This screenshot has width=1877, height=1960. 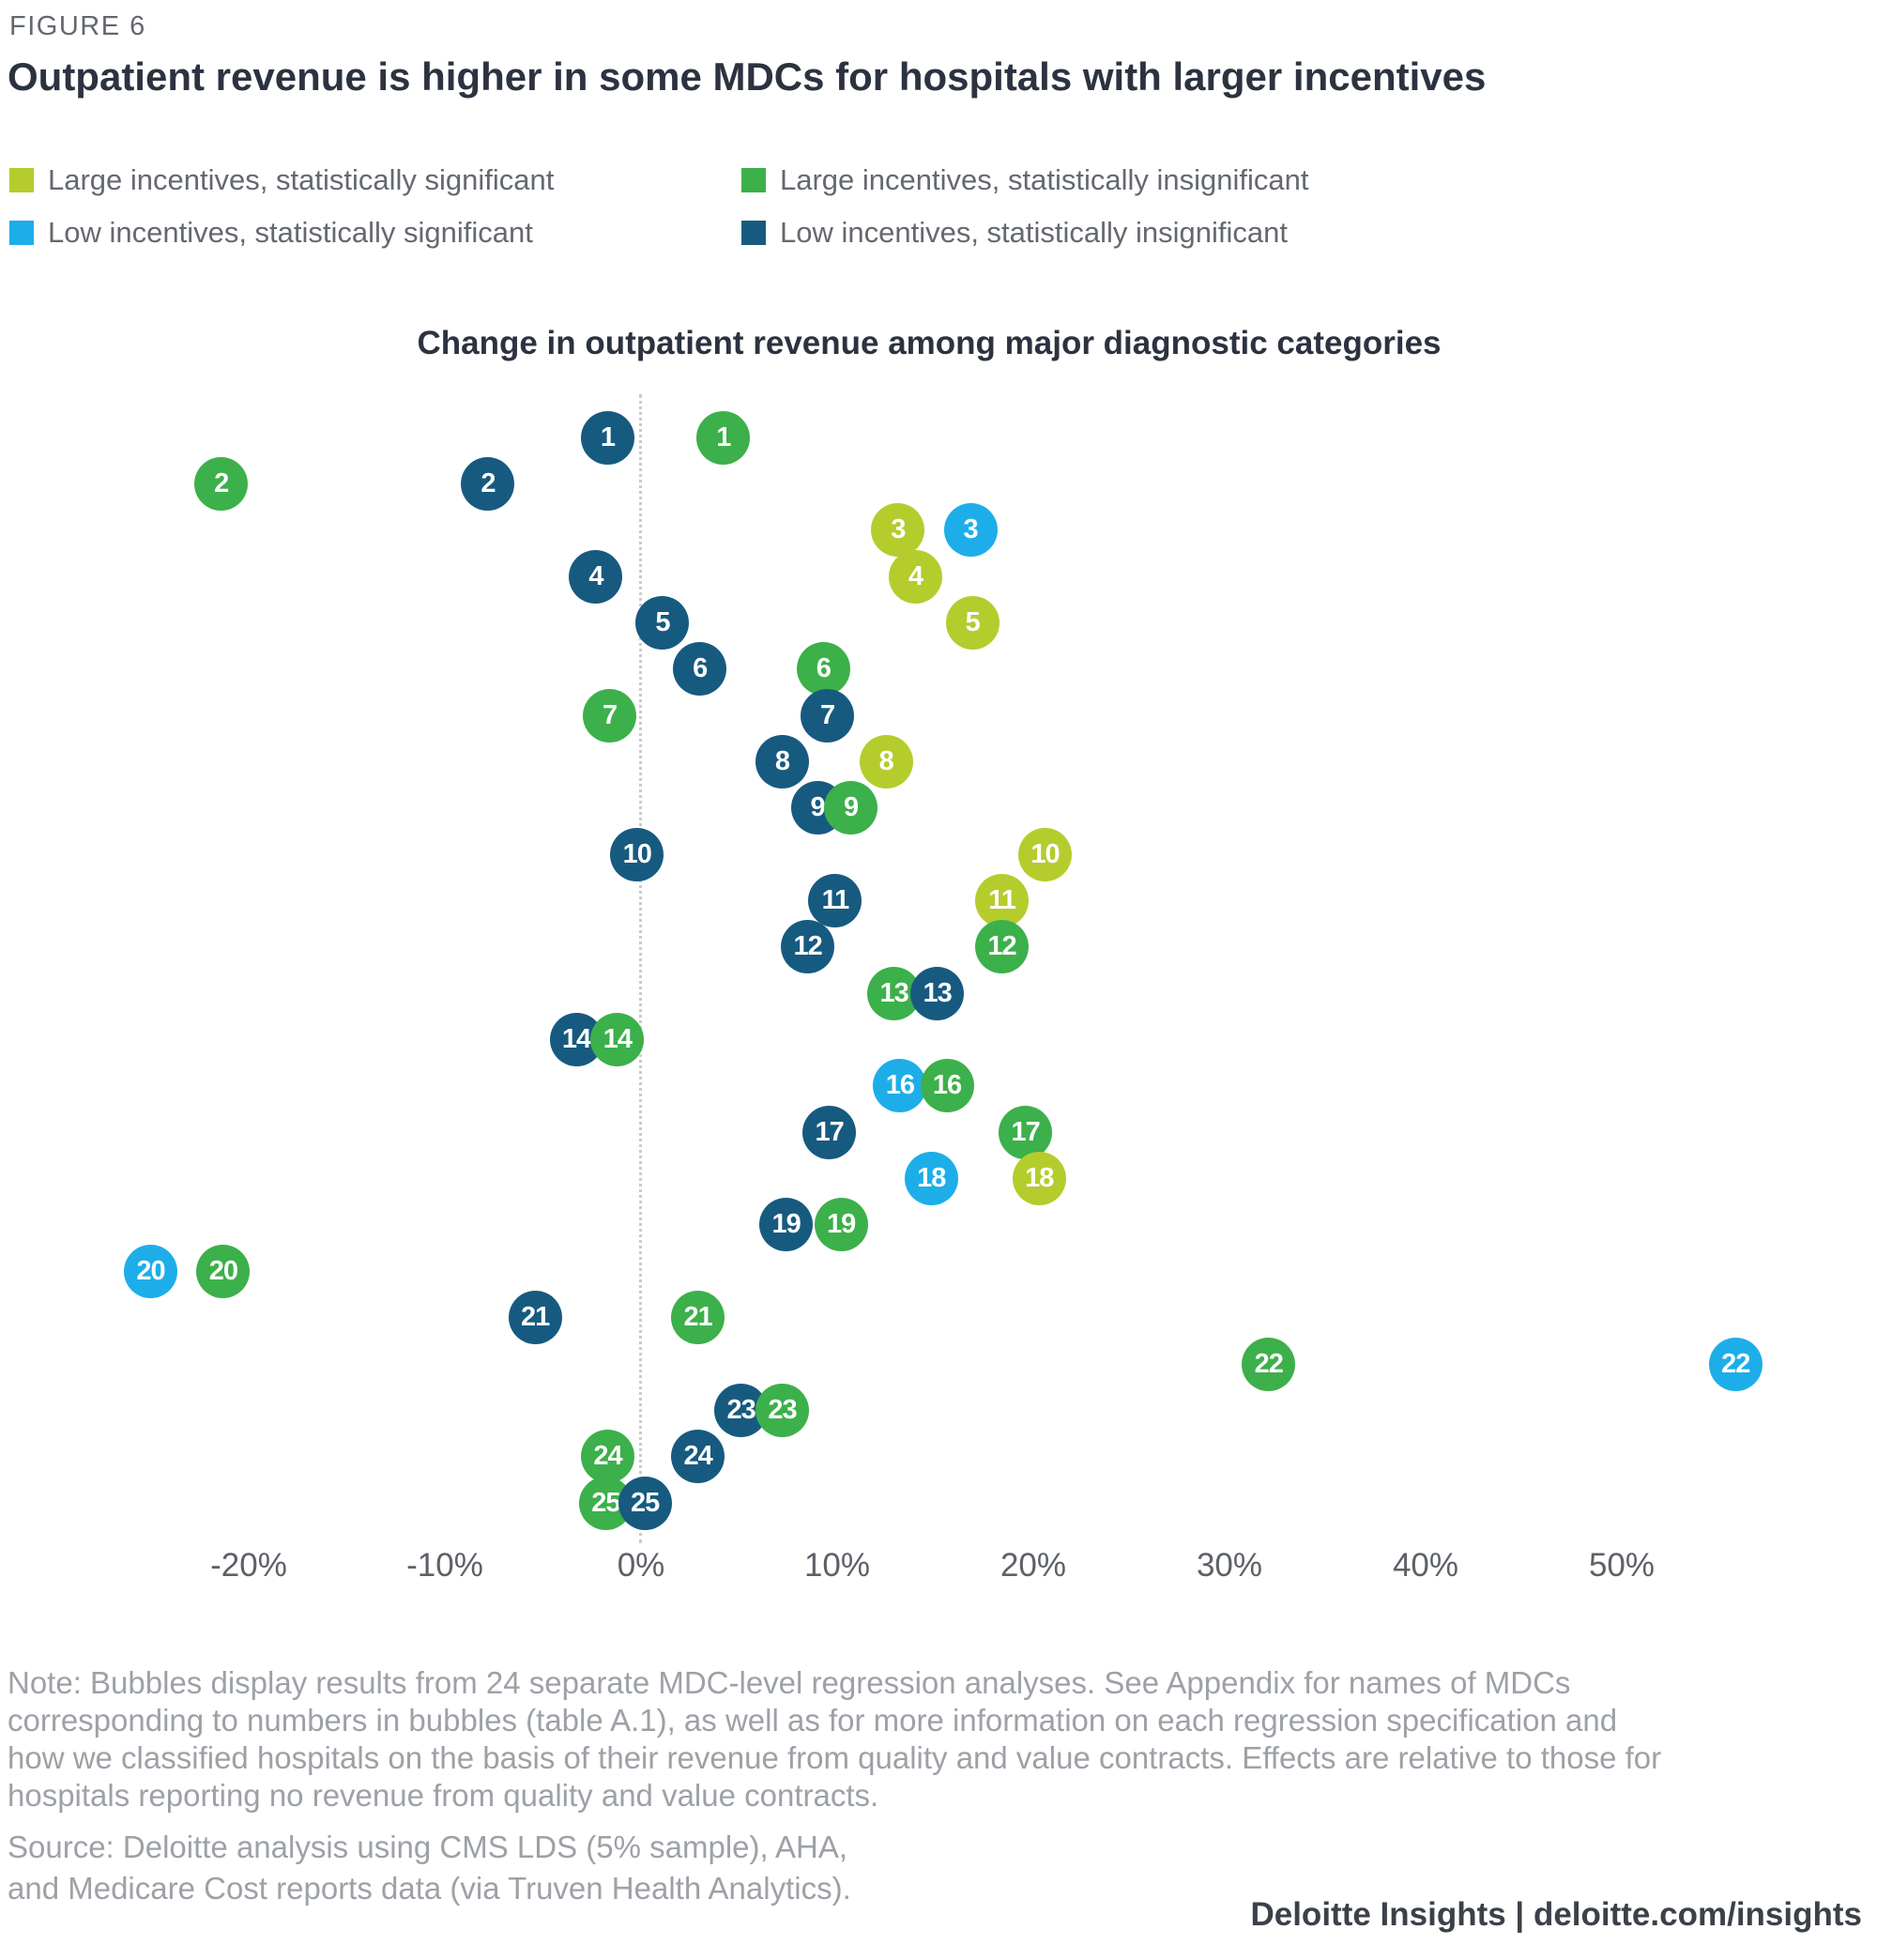 I want to click on bubble-mdc-4-large-incentive: 4, so click(x=916, y=576).